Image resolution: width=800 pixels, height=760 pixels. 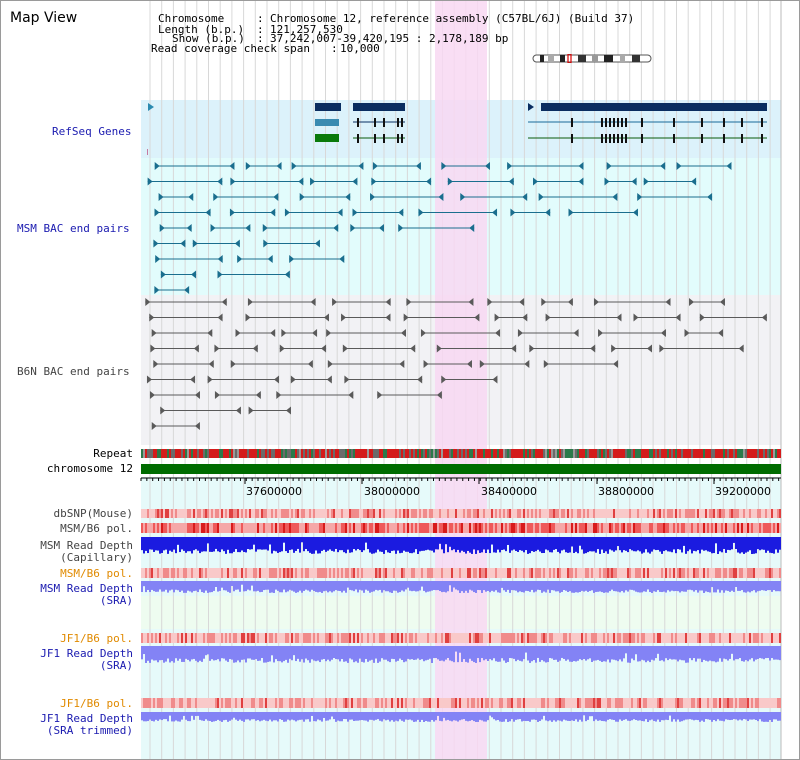 I want to click on label-msm-b6-pol: MSM/B6 pol., so click(x=96, y=528).